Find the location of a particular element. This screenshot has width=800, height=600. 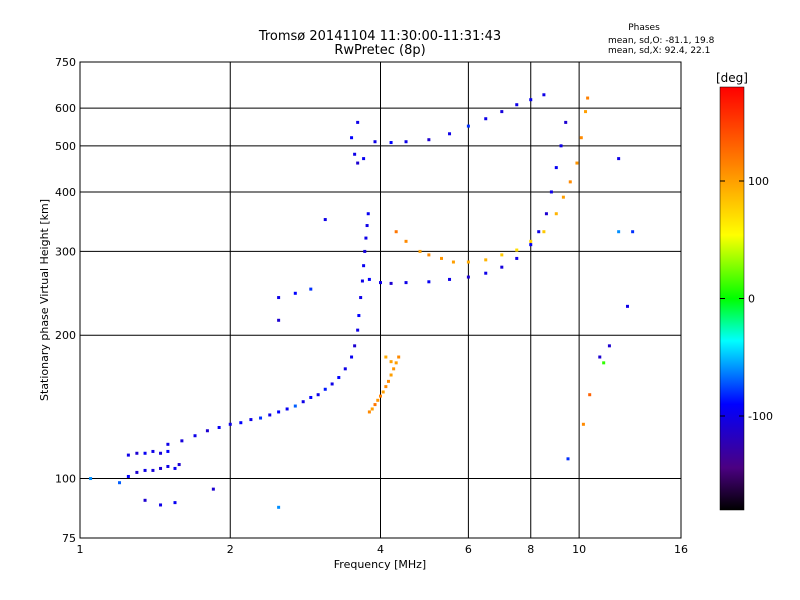

phase-stats-o: mean, sd,O: -81.1, 19.8 is located at coordinates (661, 41).